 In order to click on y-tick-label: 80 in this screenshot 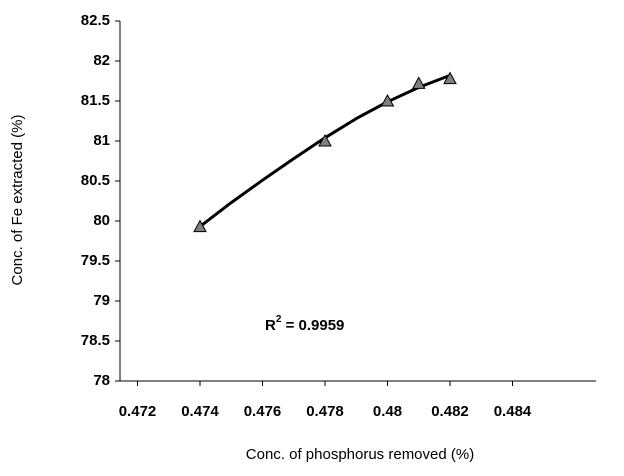, I will do `click(101, 220)`.